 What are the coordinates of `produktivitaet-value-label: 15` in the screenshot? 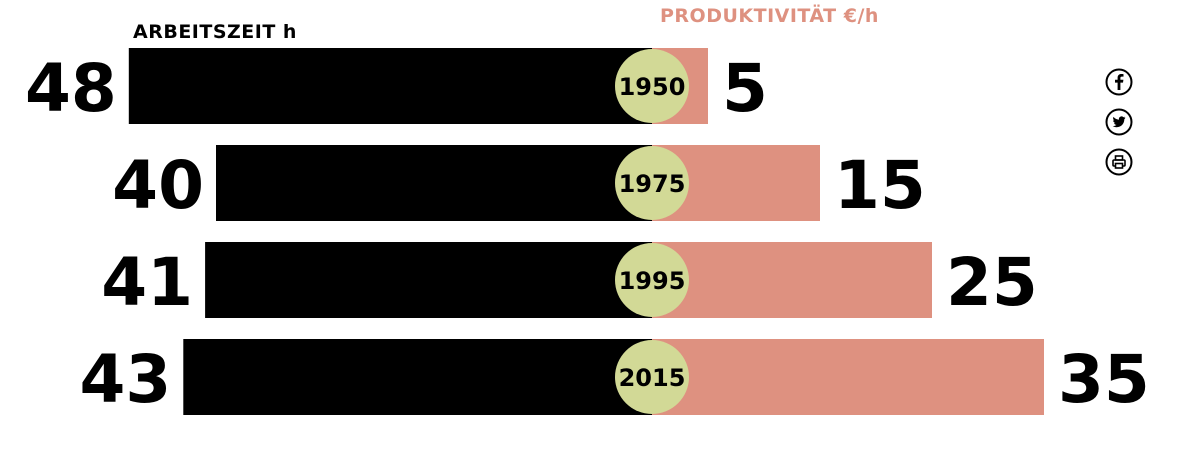 It's located at (880, 185).